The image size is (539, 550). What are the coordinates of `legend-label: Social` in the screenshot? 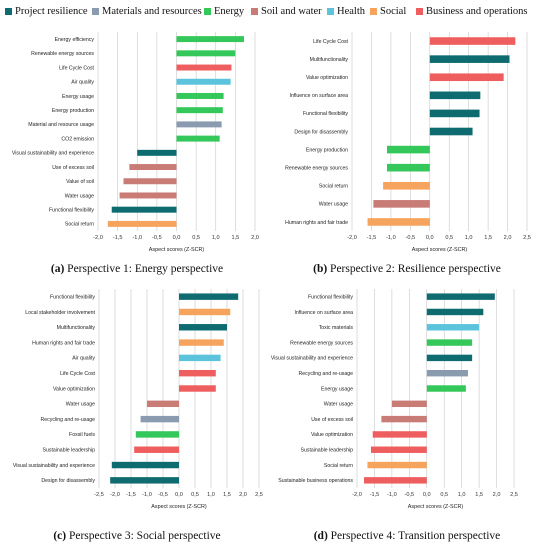 It's located at (393, 11).